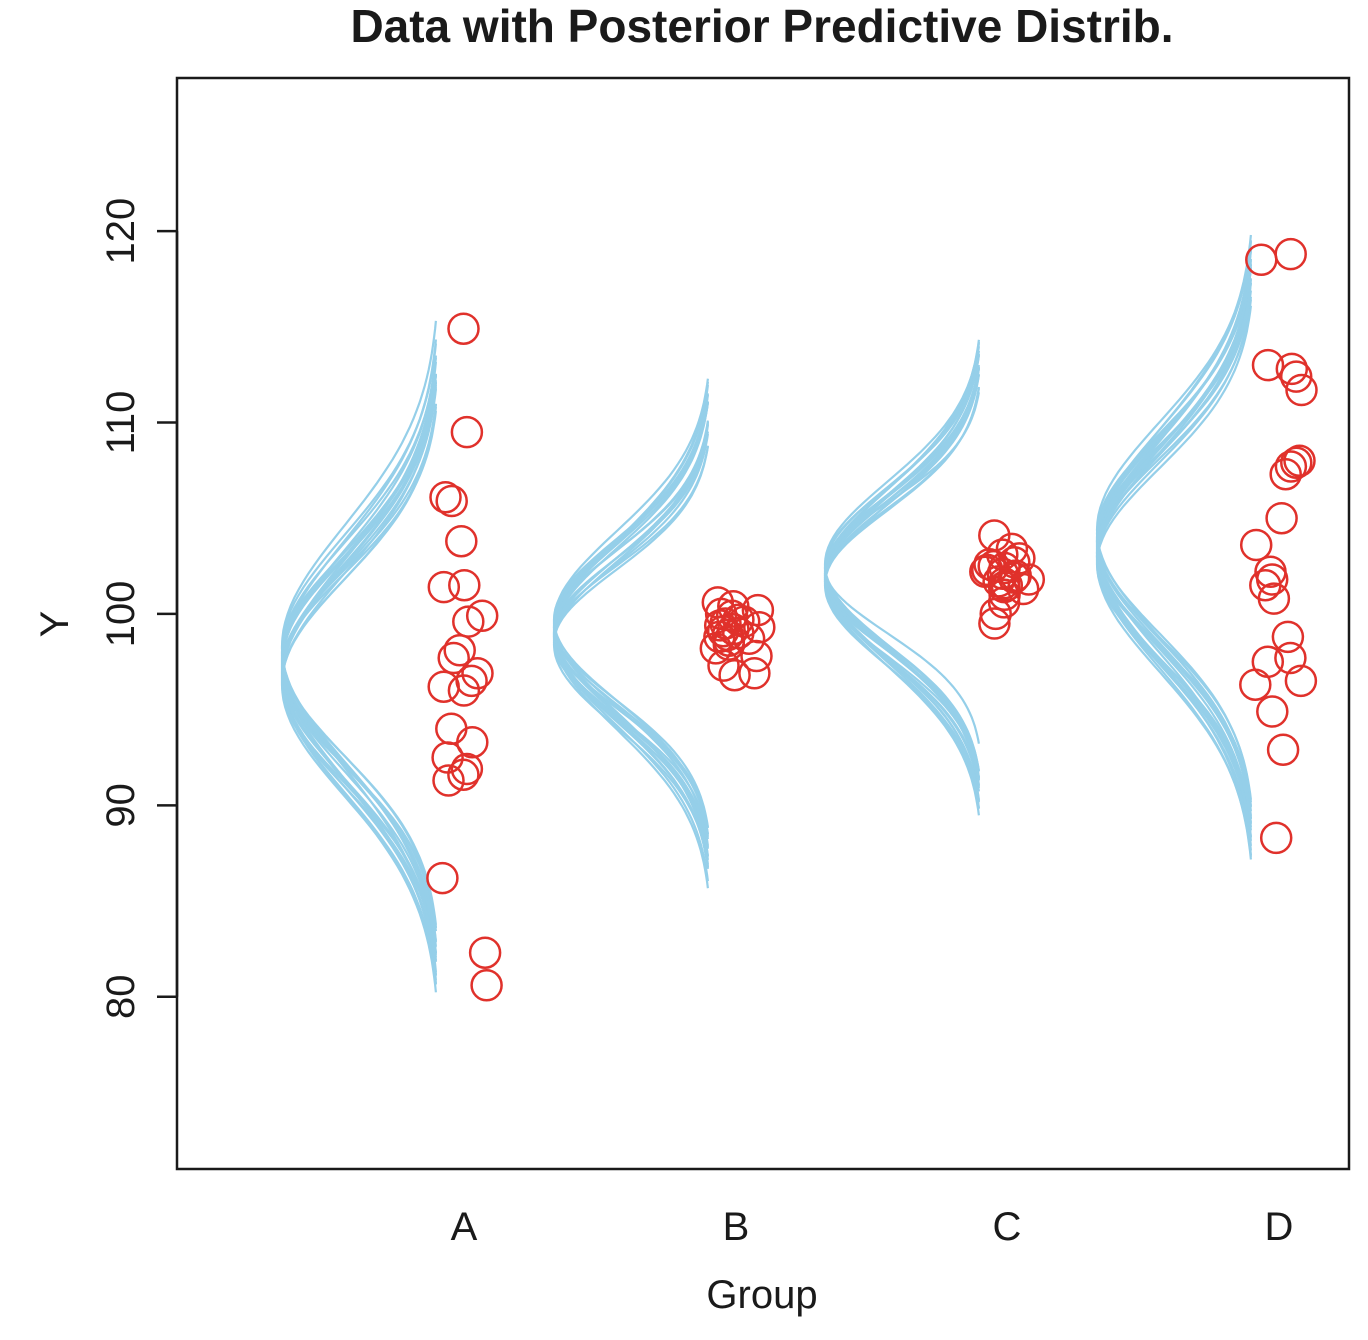 The image size is (1368, 1340). I want to click on y-tick-label: 90, so click(121, 805).